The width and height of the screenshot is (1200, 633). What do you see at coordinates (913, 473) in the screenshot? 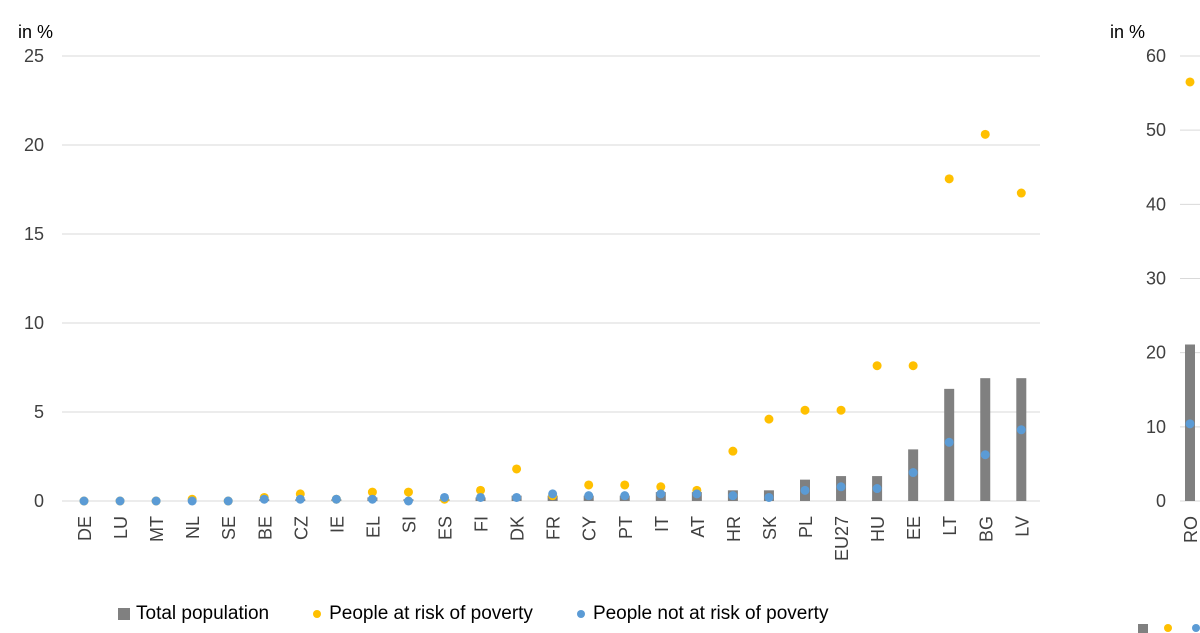
I see `left-point-not-at-risk-ee` at bounding box center [913, 473].